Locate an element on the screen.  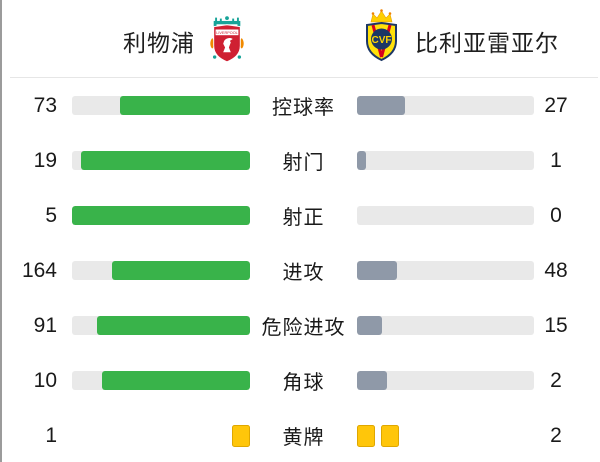
stat-row: 73 控球率 27 is located at coordinates (301, 105).